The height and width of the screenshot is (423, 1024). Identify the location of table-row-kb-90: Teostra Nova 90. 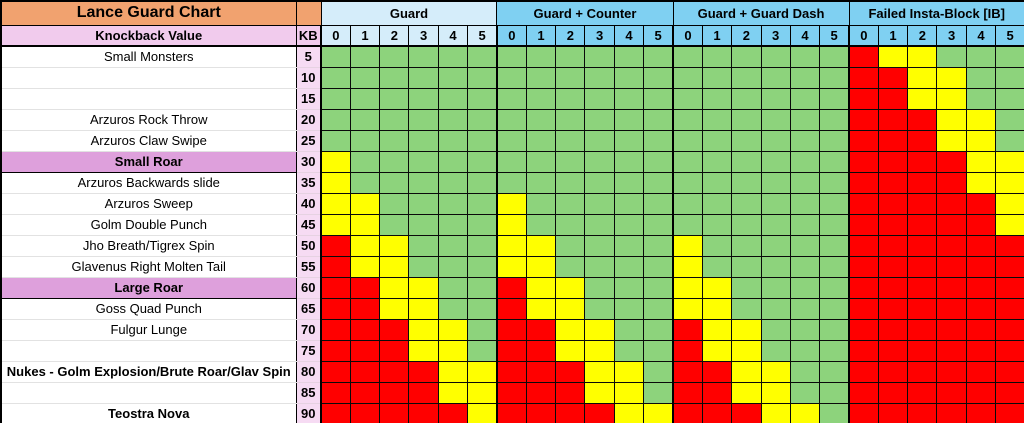
(512, 412).